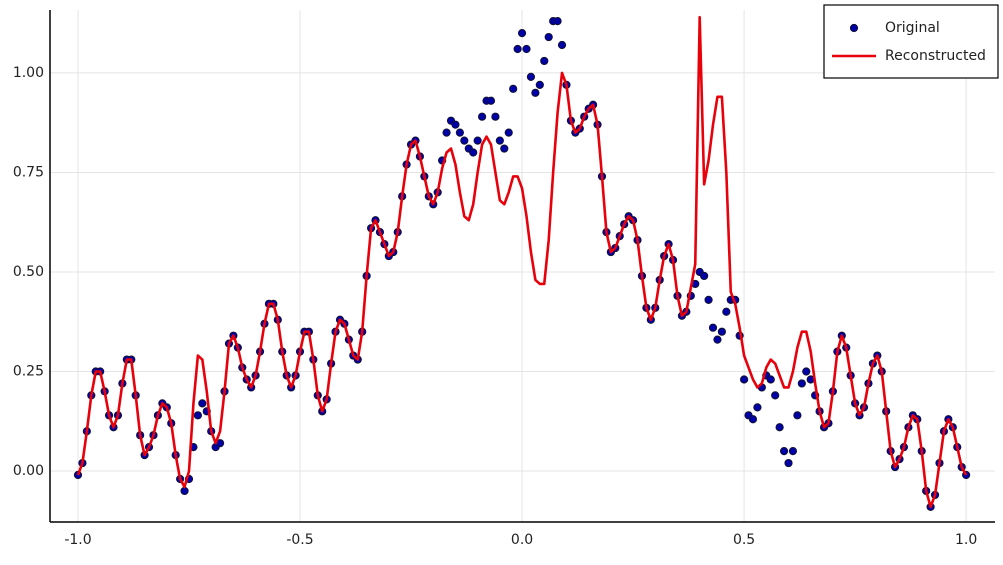 This screenshot has height=565, width=1003. What do you see at coordinates (522, 540) in the screenshot?
I see `x-tick-label: 0.0` at bounding box center [522, 540].